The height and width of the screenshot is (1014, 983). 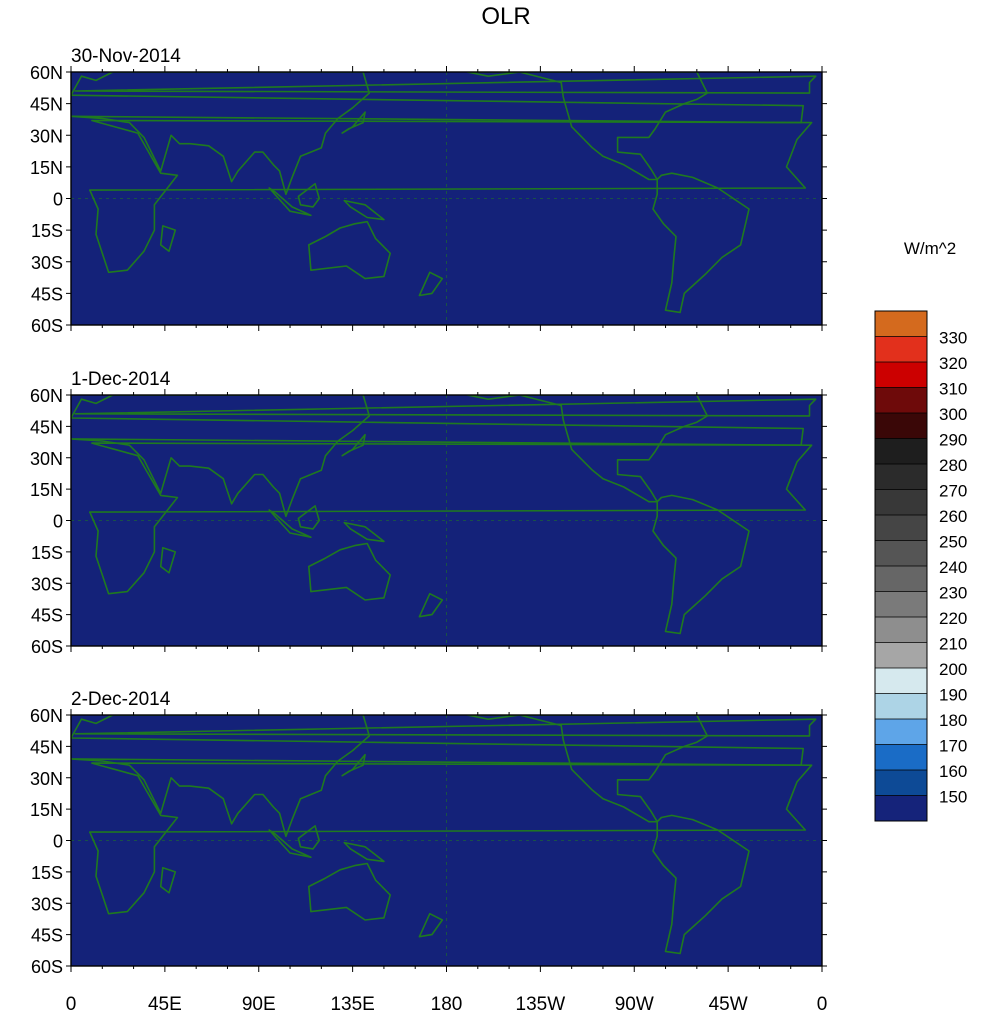 What do you see at coordinates (953, 389) in the screenshot?
I see `colorbar-level-label: 310` at bounding box center [953, 389].